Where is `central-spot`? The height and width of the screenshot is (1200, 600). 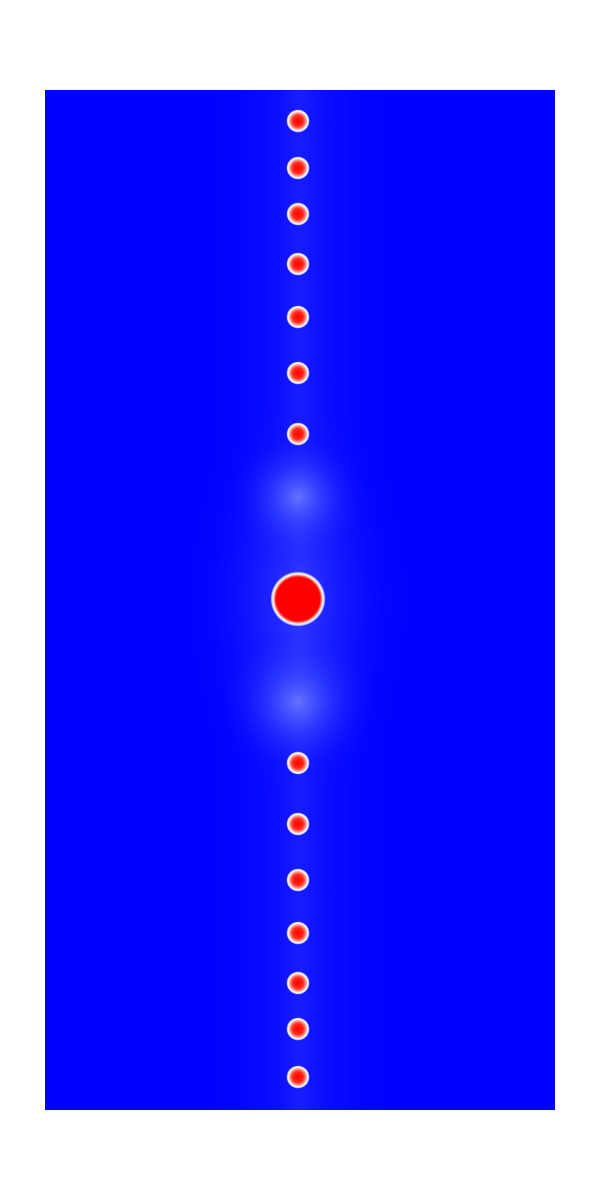 central-spot is located at coordinates (298, 599).